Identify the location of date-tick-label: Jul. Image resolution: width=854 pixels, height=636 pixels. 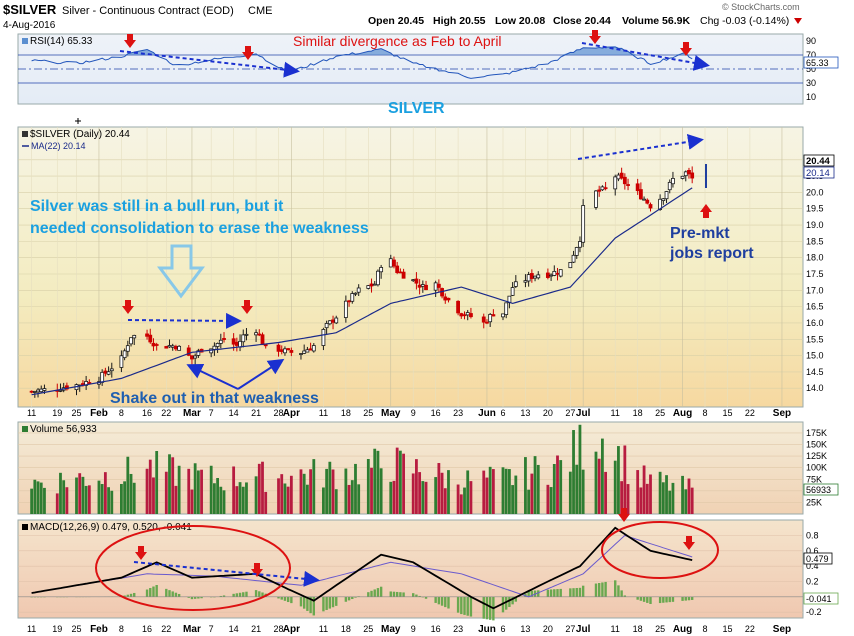
(583, 629).